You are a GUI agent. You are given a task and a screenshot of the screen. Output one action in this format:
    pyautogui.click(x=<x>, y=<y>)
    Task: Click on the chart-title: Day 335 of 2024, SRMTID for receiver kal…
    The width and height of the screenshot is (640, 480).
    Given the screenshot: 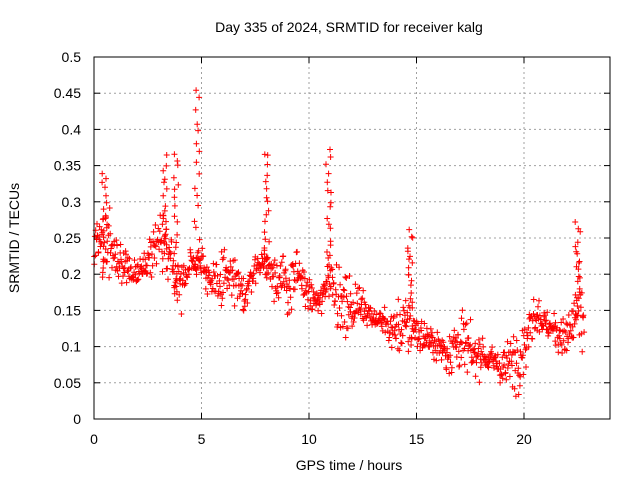 What is the action you would take?
    pyautogui.click(x=349, y=27)
    